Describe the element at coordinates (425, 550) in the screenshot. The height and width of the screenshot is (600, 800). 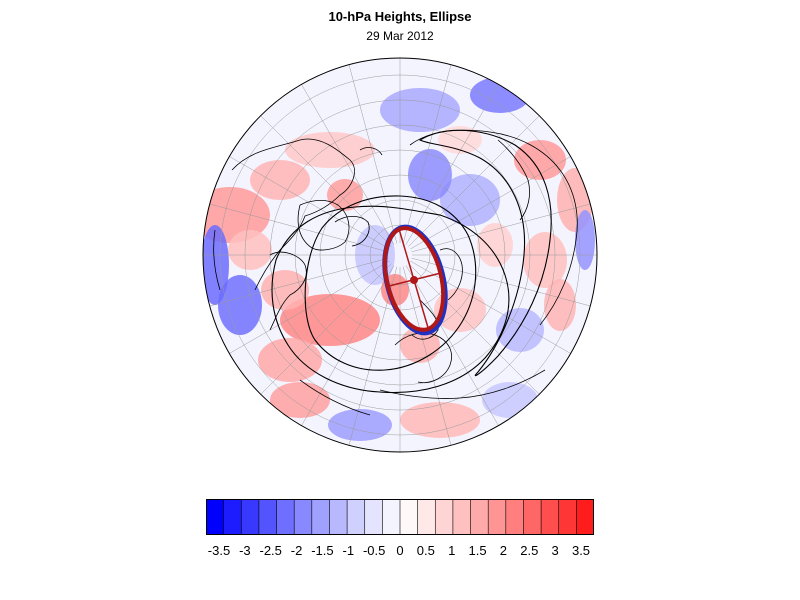
I see `colorbar-tick-label: 0.5` at that location.